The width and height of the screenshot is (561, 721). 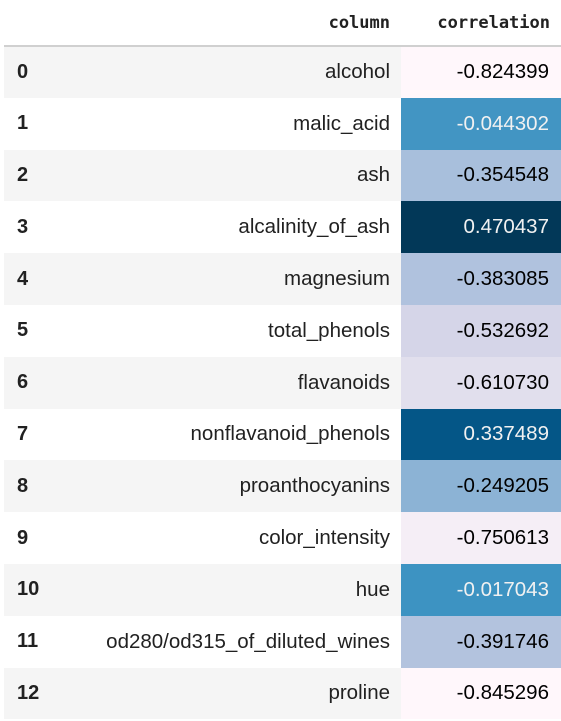 I want to click on row-index: 8, so click(x=23, y=485).